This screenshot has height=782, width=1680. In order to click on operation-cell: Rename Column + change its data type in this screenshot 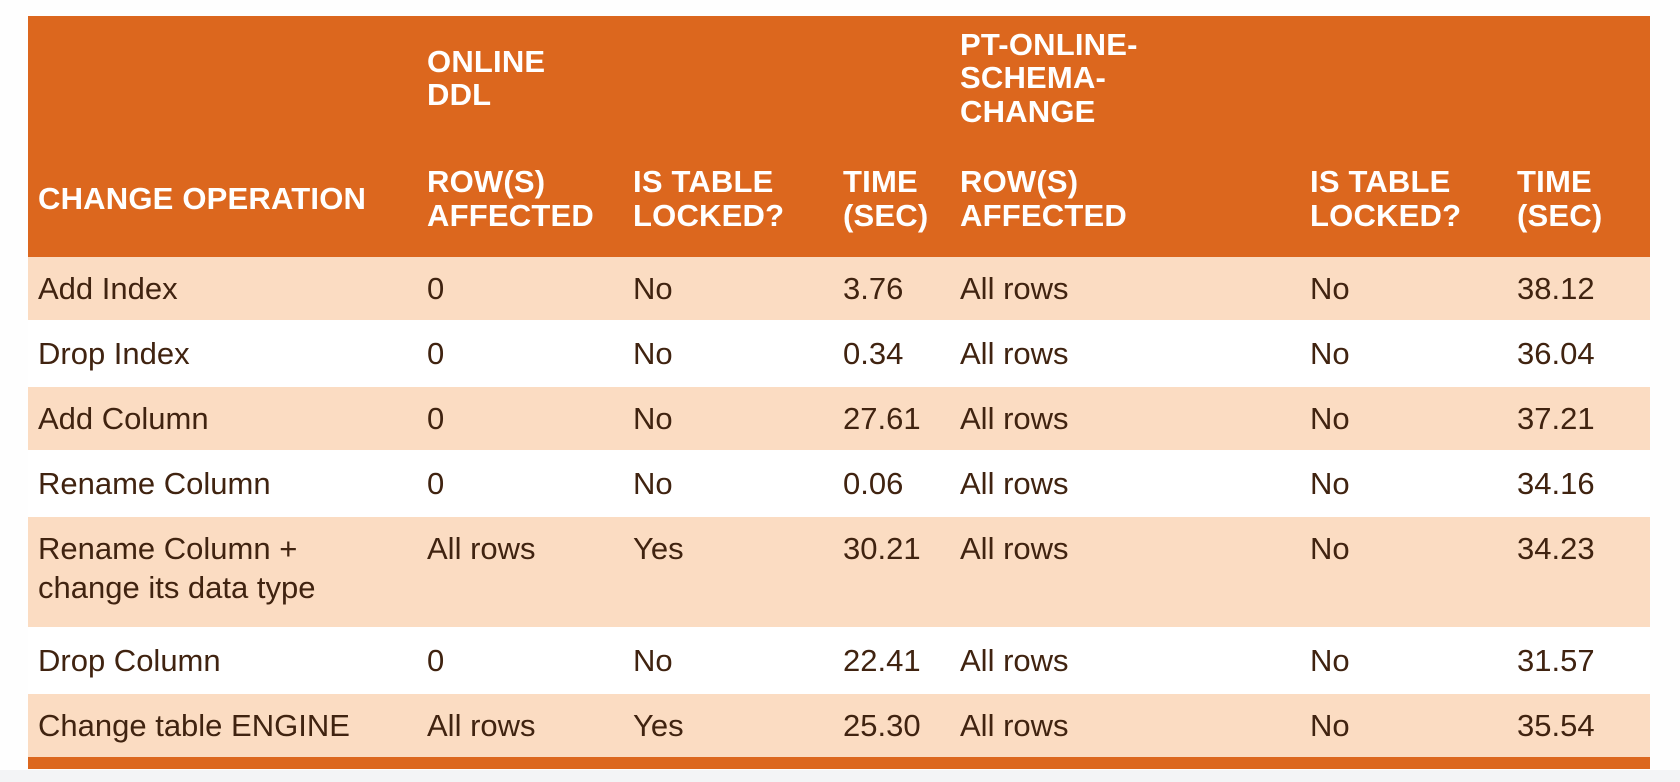, I will do `click(222, 572)`.